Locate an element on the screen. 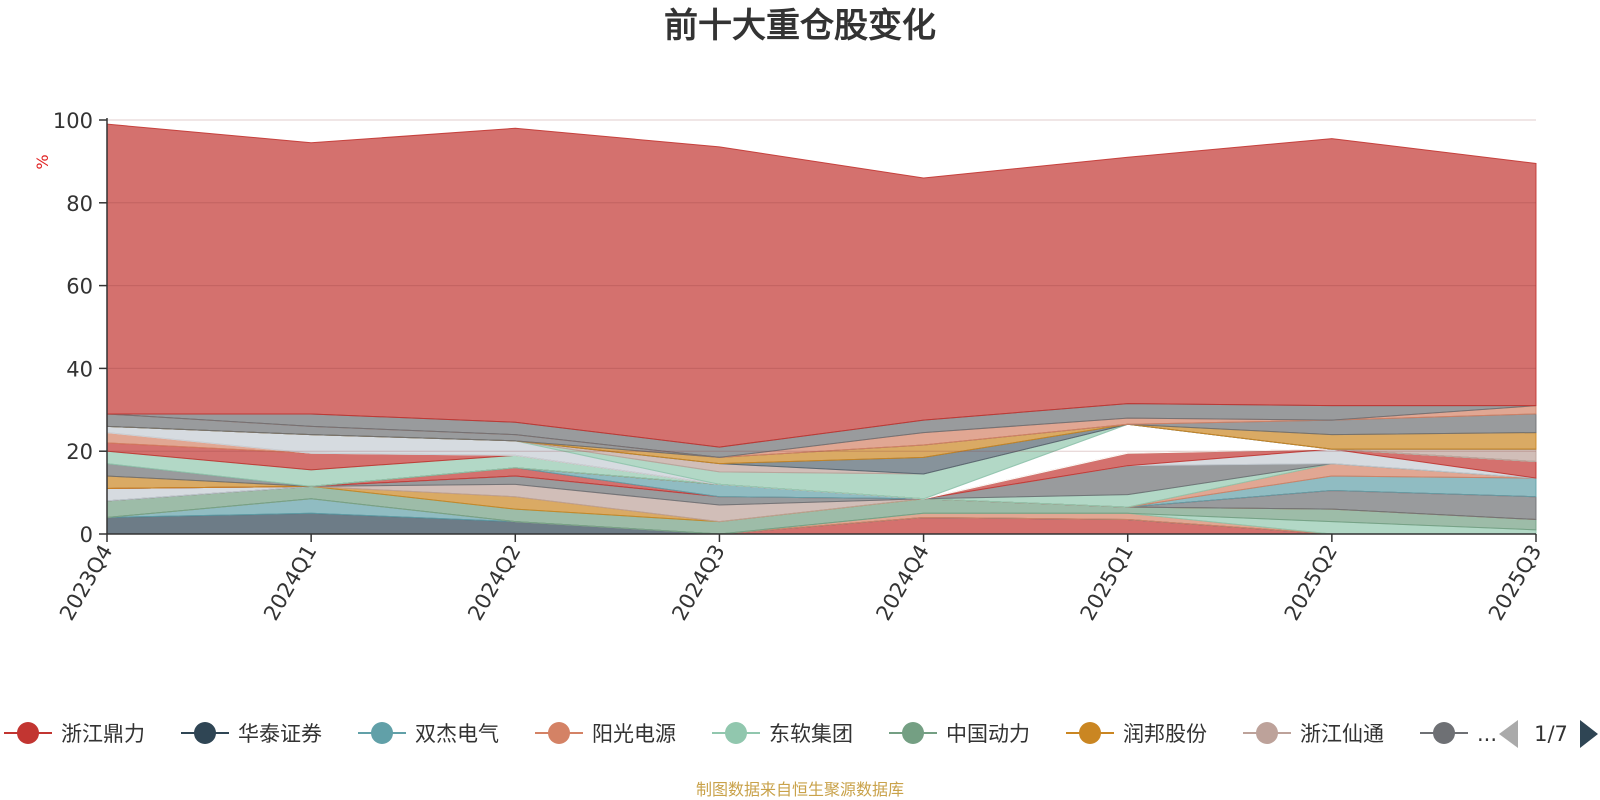  y-tick-label: 0 is located at coordinates (86, 535).